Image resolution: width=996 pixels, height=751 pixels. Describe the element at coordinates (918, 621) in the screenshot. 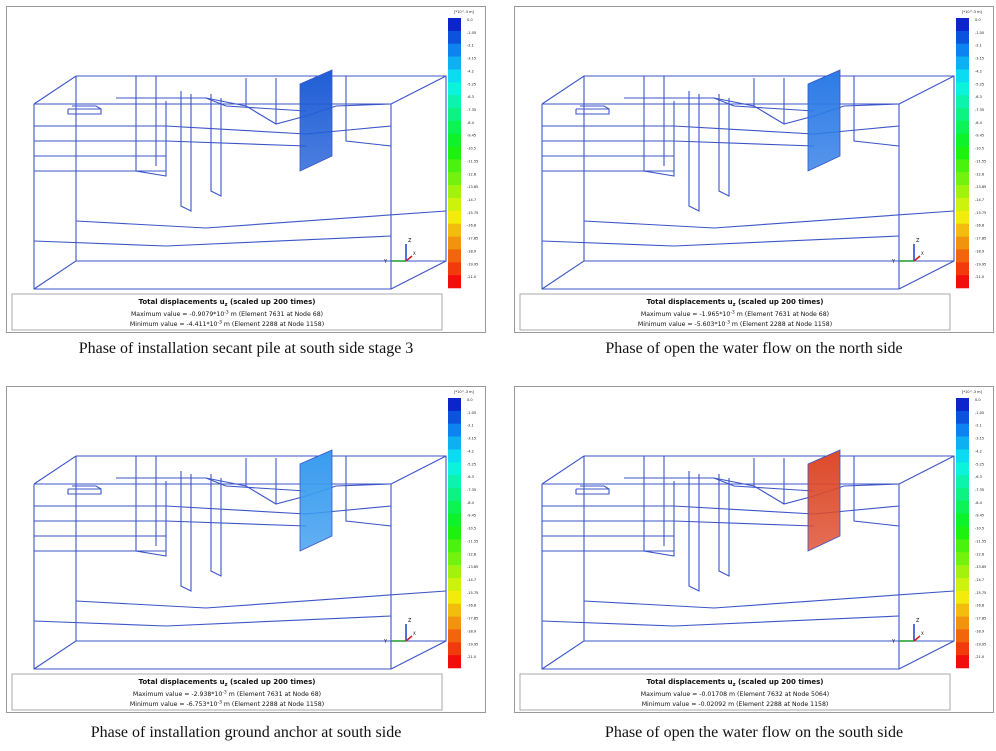

I see `axis-label: Z` at that location.